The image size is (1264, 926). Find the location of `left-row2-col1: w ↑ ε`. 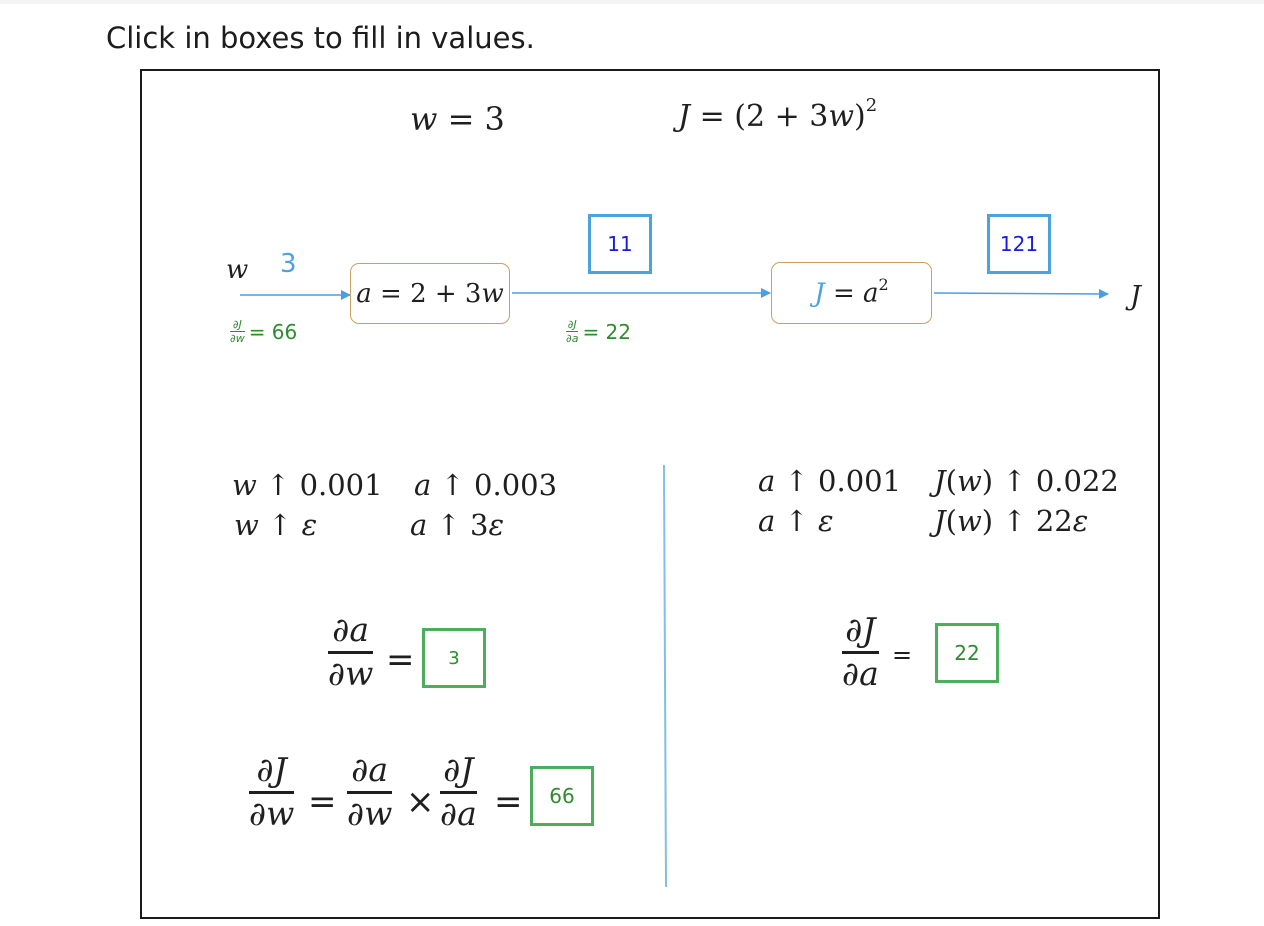

left-row2-col1: w ↑ ε is located at coordinates (276, 525).